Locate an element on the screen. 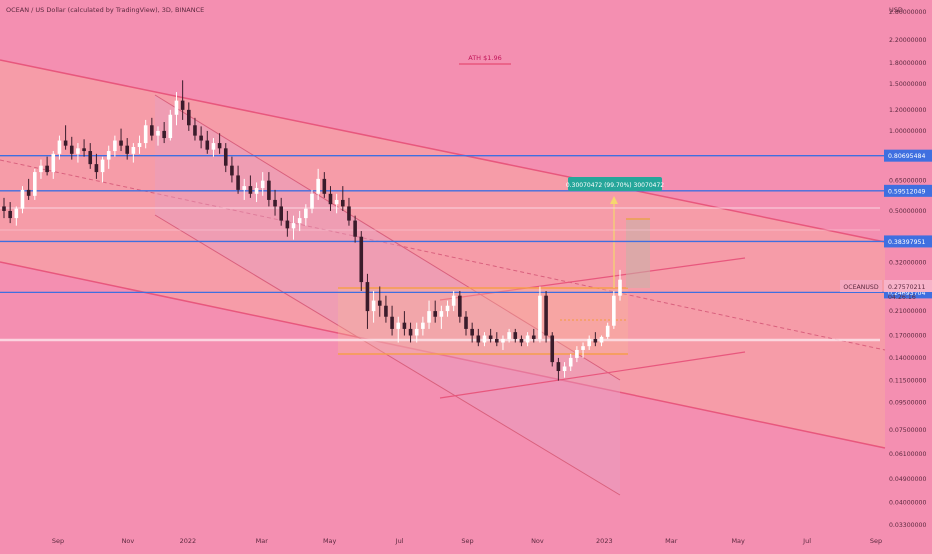 The image size is (932, 554). price-tick-label: 0.04900000 is located at coordinates (907, 479).